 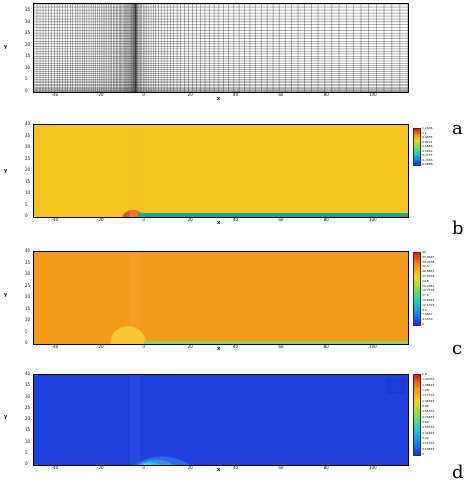 I want to click on colorbar-label: 24.8, so click(x=425, y=280).